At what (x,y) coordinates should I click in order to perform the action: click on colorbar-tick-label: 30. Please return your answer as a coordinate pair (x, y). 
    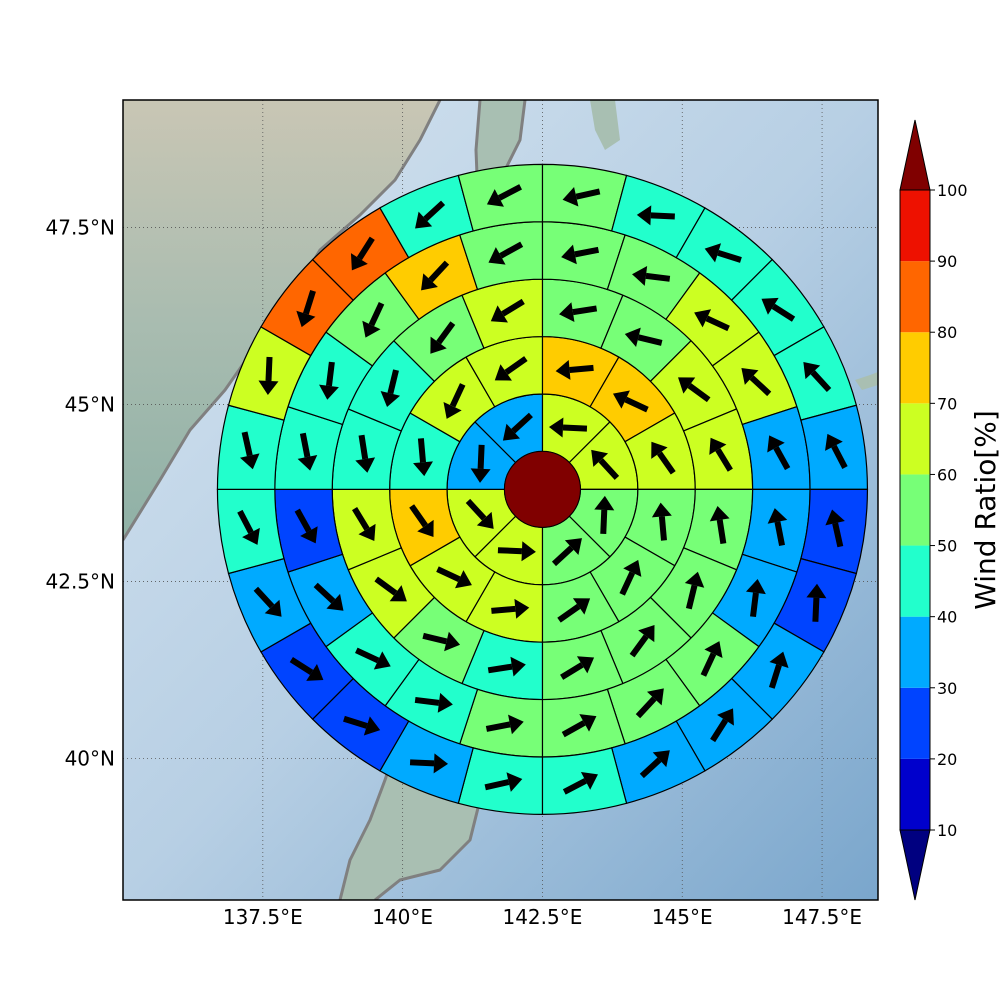
    Looking at the image, I should click on (947, 688).